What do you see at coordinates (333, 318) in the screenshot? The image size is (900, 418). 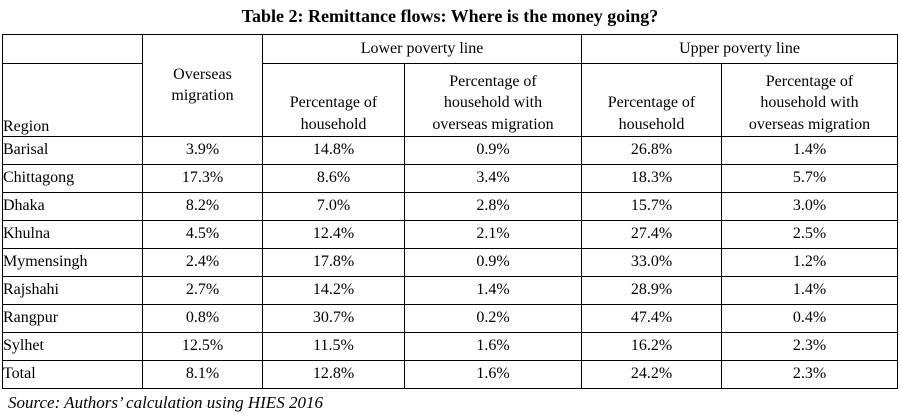 I see `value-cell: 30.7%` at bounding box center [333, 318].